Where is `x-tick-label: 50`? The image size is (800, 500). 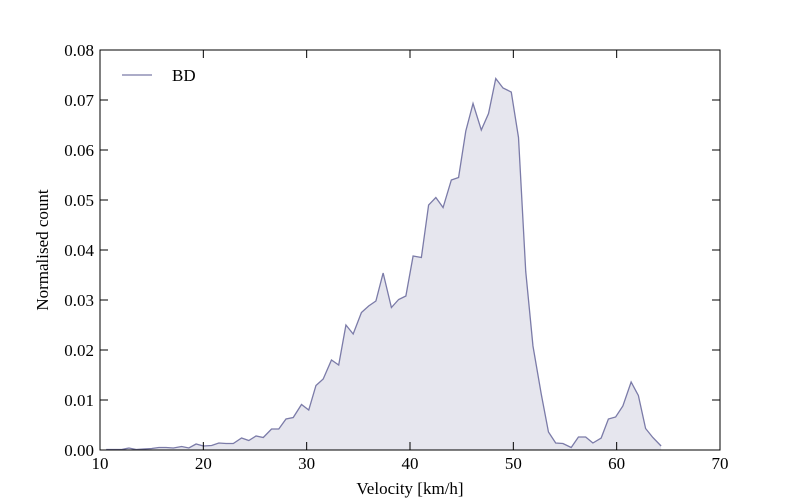 x-tick-label: 50 is located at coordinates (513, 463).